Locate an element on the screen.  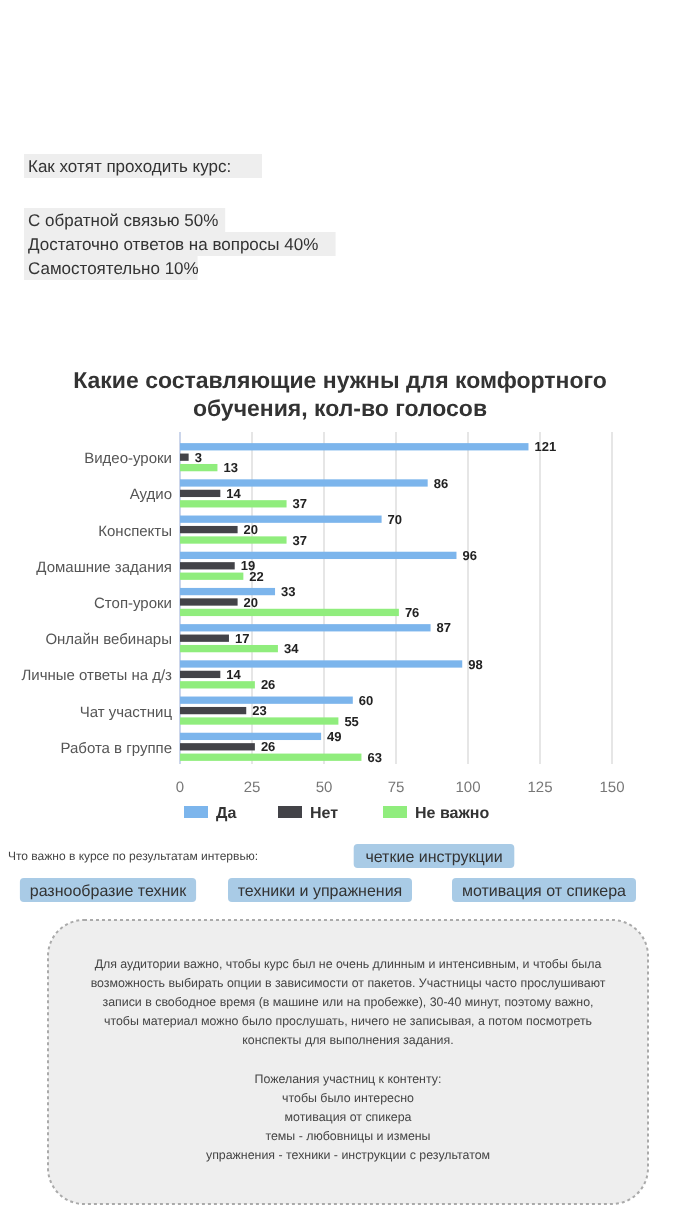
legend-label: Нет is located at coordinates (324, 813).